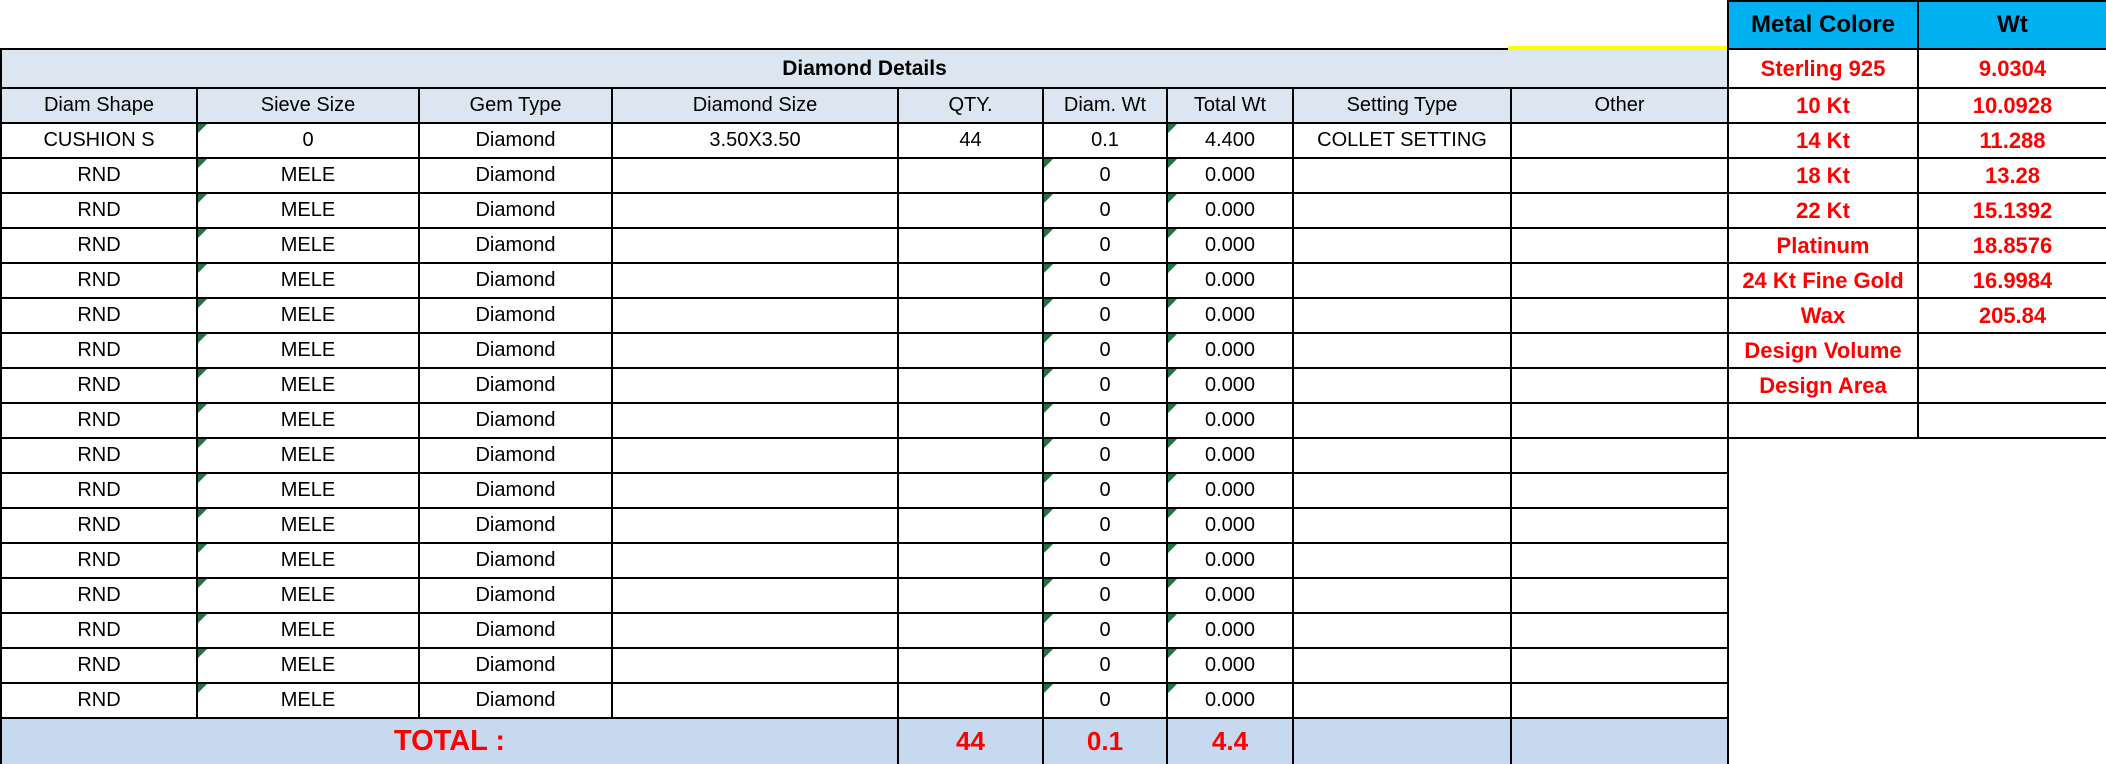 This screenshot has height=764, width=2106. Describe the element at coordinates (99, 140) in the screenshot. I see `cell-diam-shape: CUSHION S` at that location.